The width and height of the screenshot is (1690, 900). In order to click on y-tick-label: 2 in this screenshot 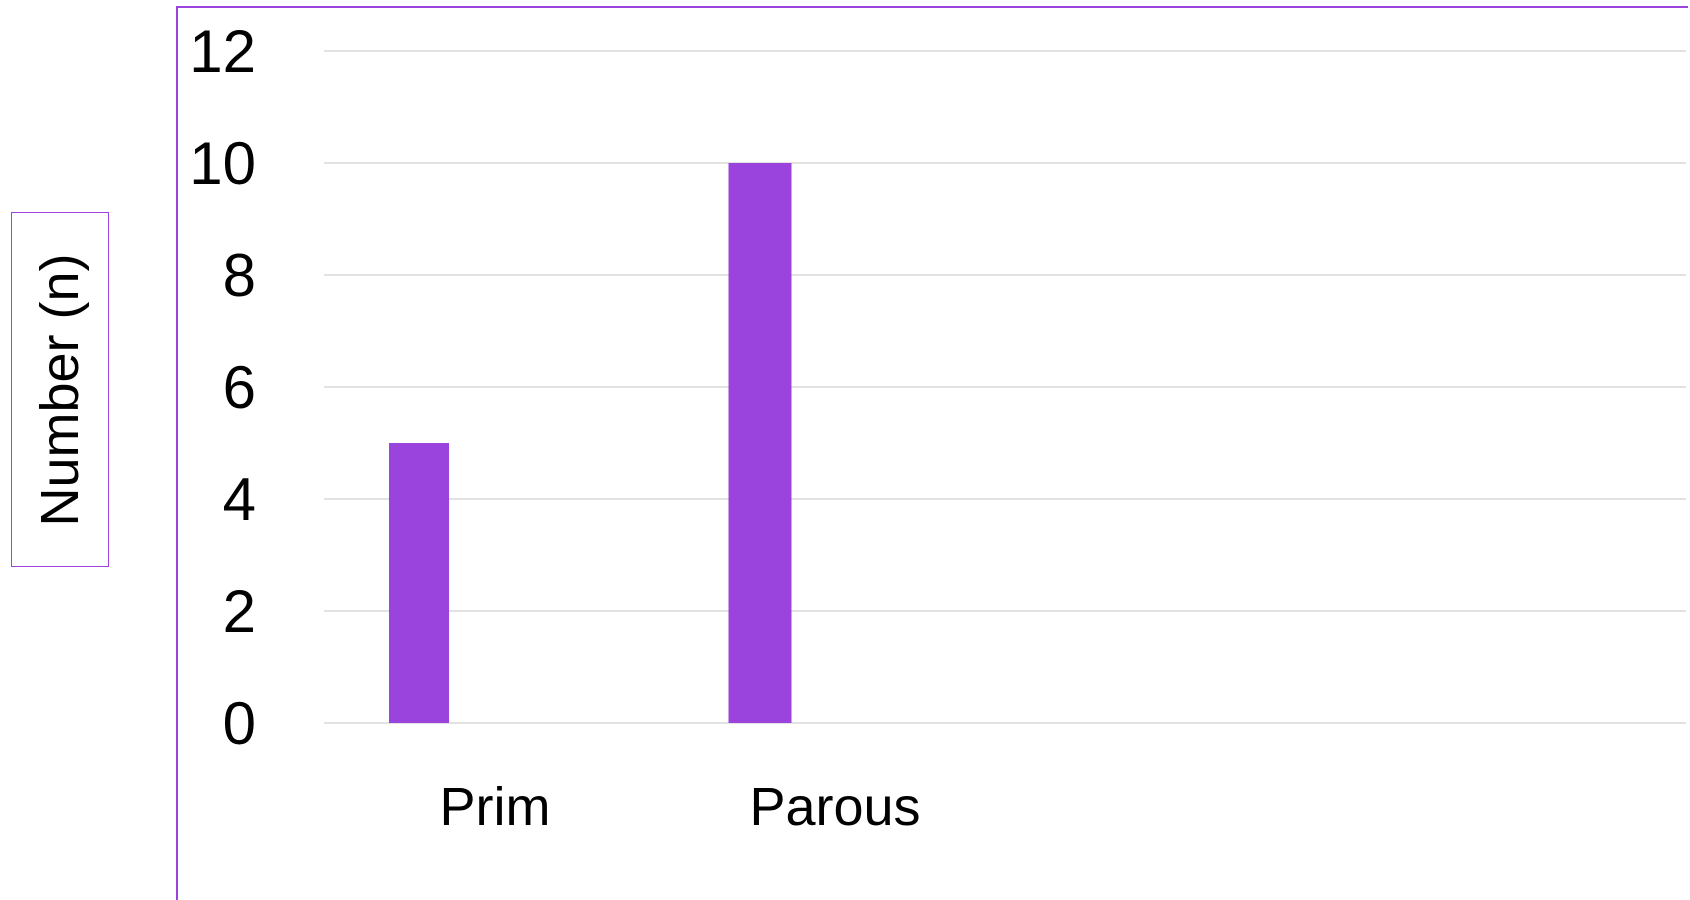, I will do `click(239, 611)`.